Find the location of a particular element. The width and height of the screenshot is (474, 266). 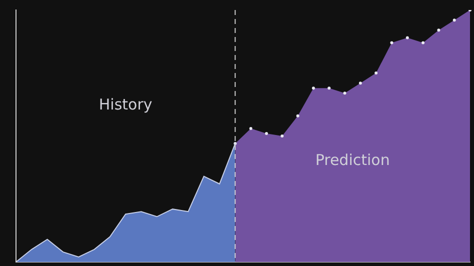

annotation: History is located at coordinates (125, 105).